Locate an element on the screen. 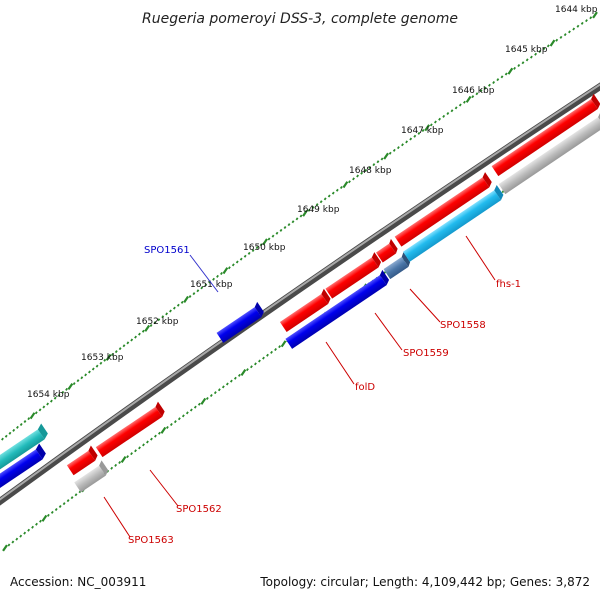  accession-label: Accession: NC_003911 is located at coordinates (78, 582).